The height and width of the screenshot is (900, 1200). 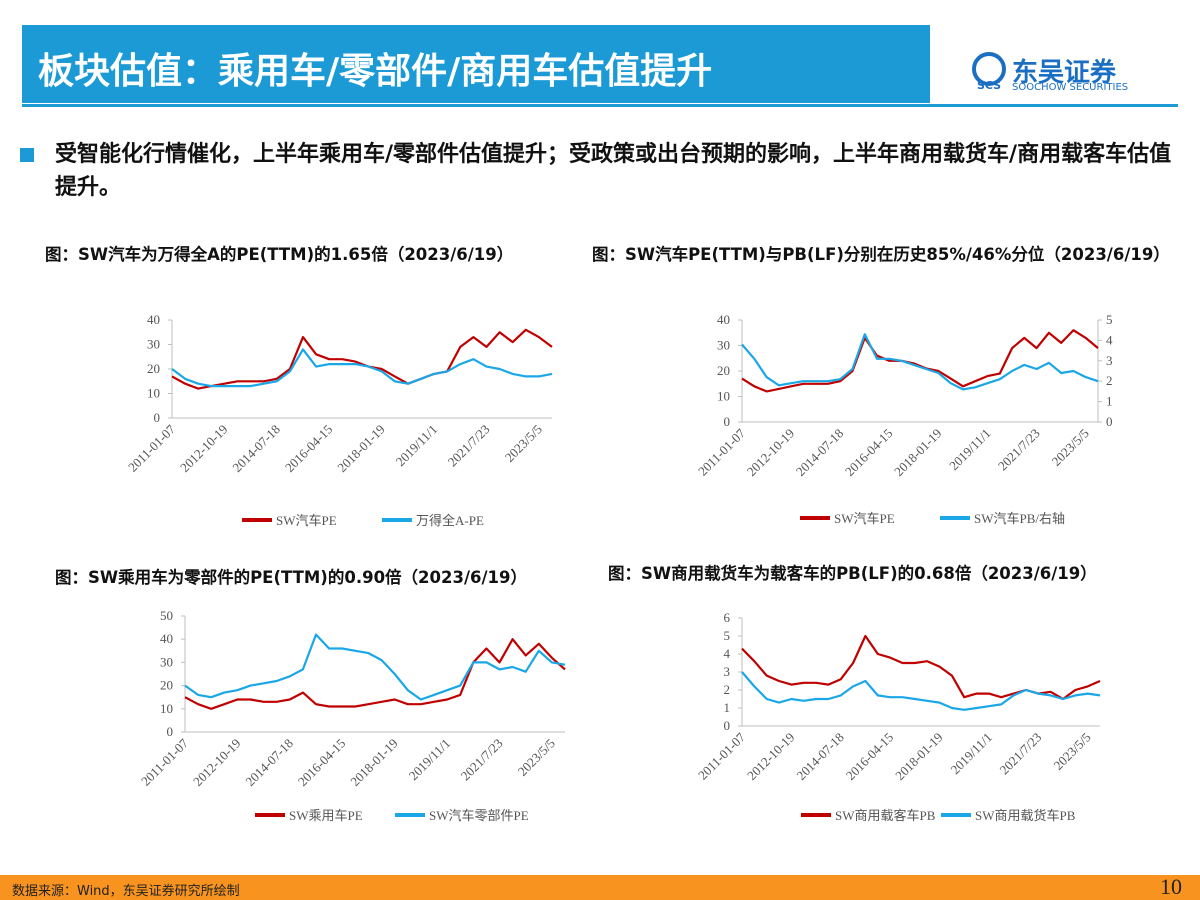 What do you see at coordinates (727, 653) in the screenshot?
I see `y-tick-label: 4` at bounding box center [727, 653].